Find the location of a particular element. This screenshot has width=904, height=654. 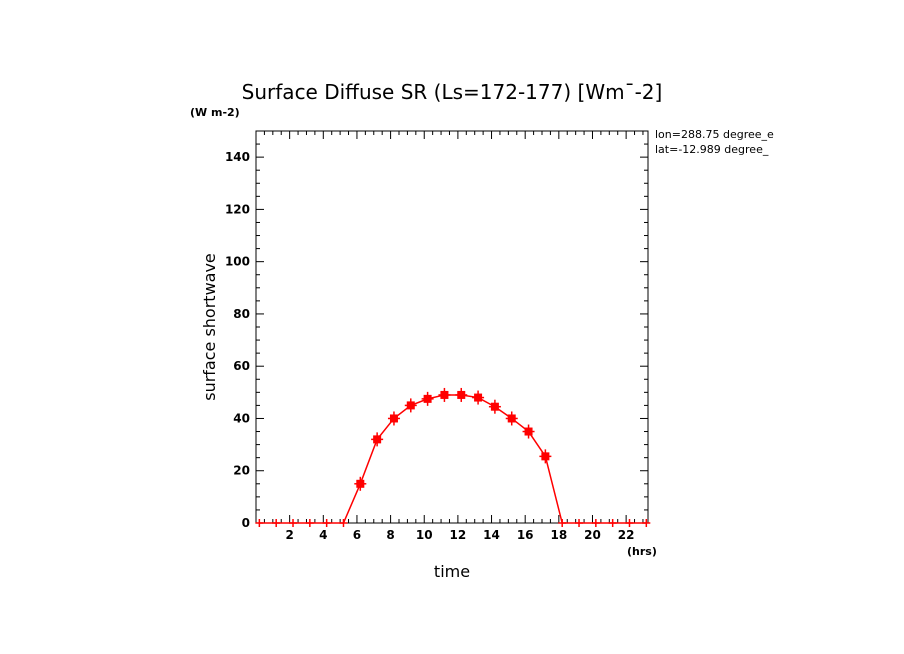

y-tick-label: 20 is located at coordinates (241, 471).